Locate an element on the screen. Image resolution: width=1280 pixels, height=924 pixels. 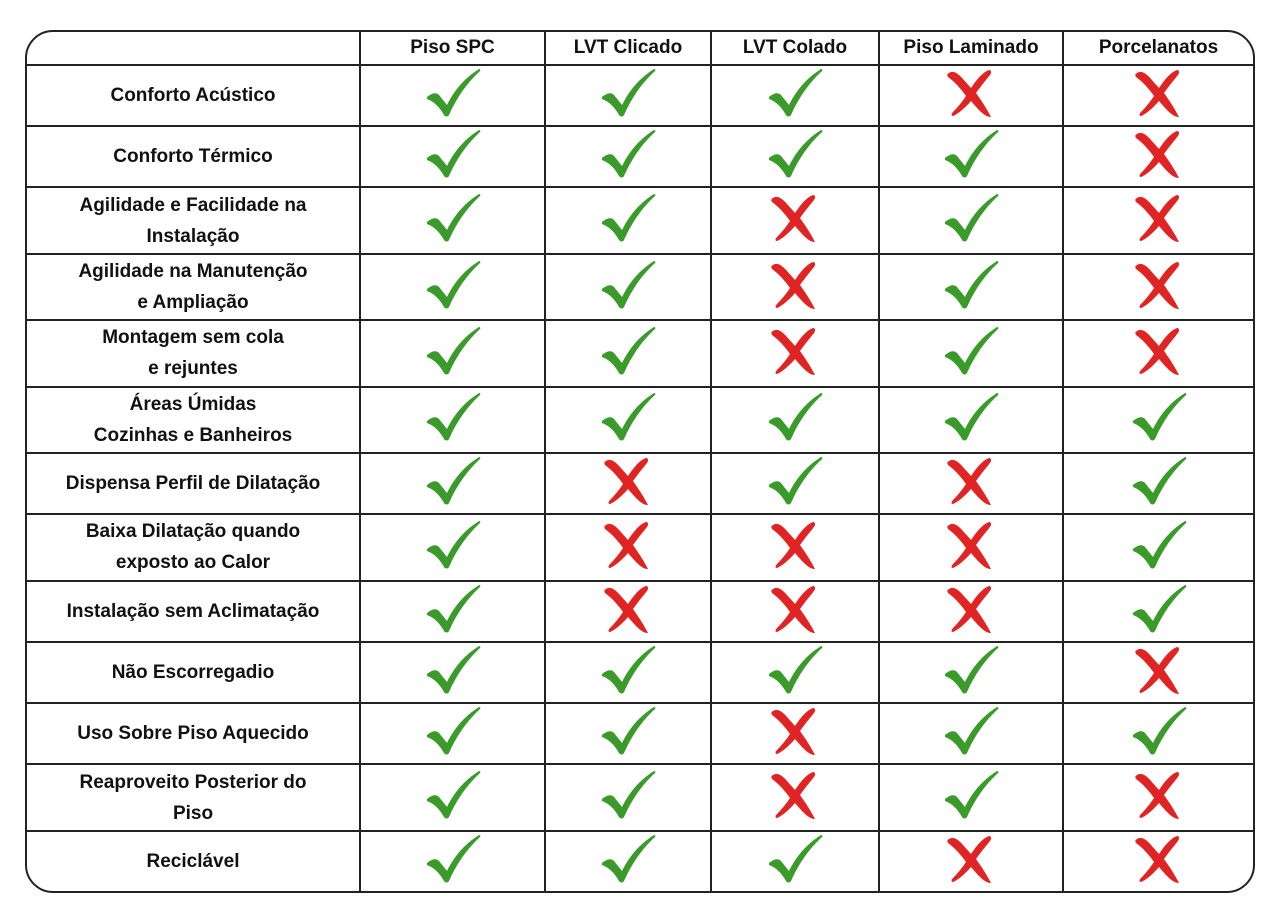
row-label: Áreas Úmidas Cozinhas e Banheiros is located at coordinates (194, 420).